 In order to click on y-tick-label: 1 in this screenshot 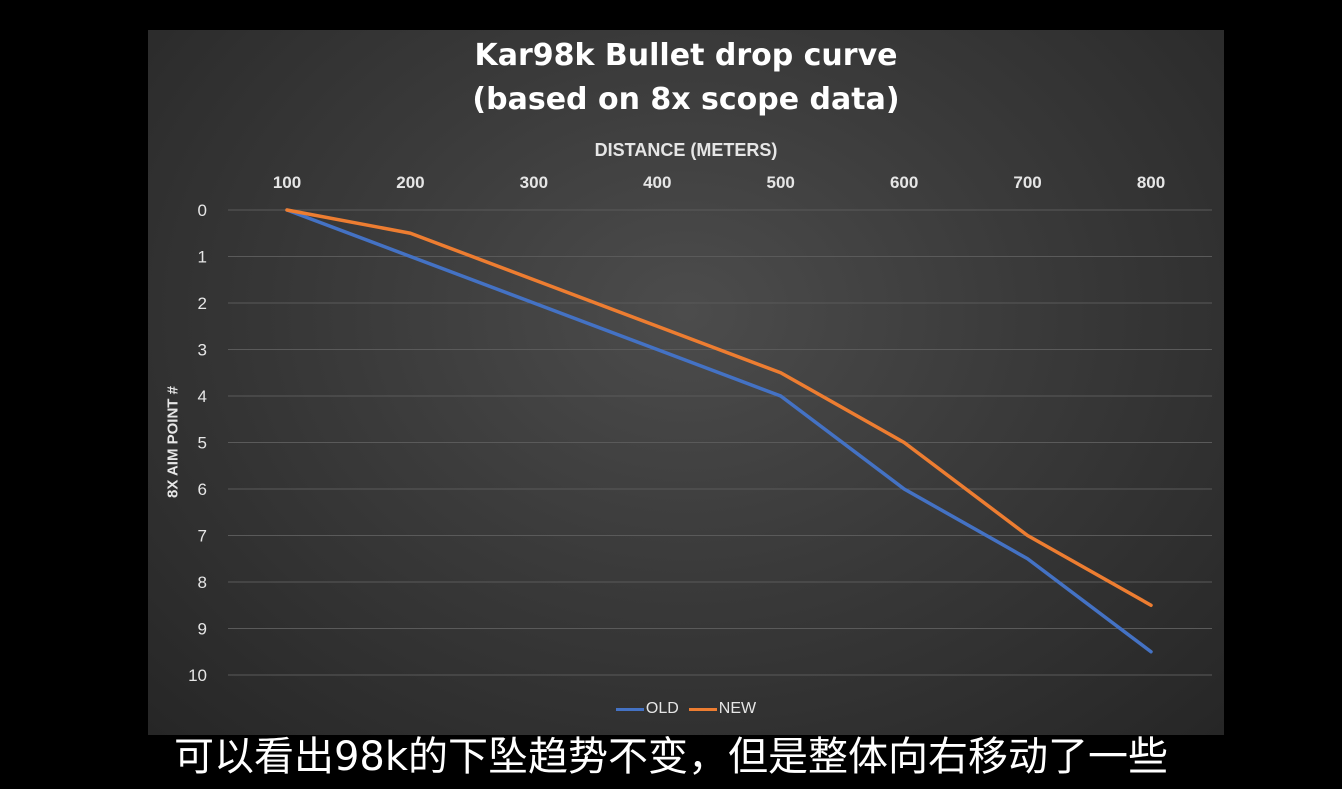, I will do `click(202, 257)`.